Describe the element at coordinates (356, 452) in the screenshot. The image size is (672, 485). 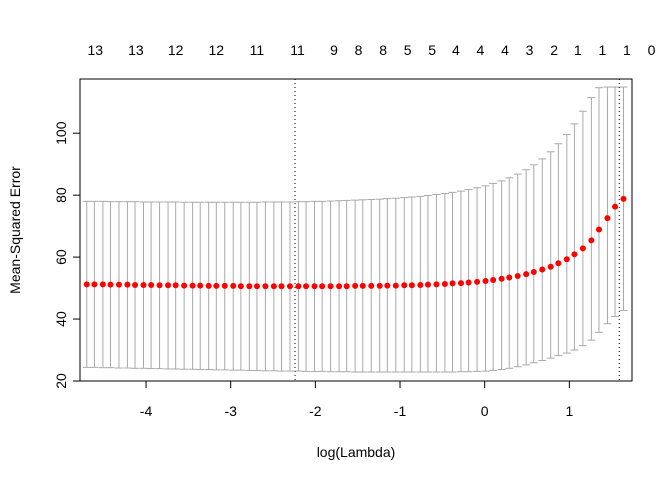
I see `x-axis-title: log(Lambda)` at that location.